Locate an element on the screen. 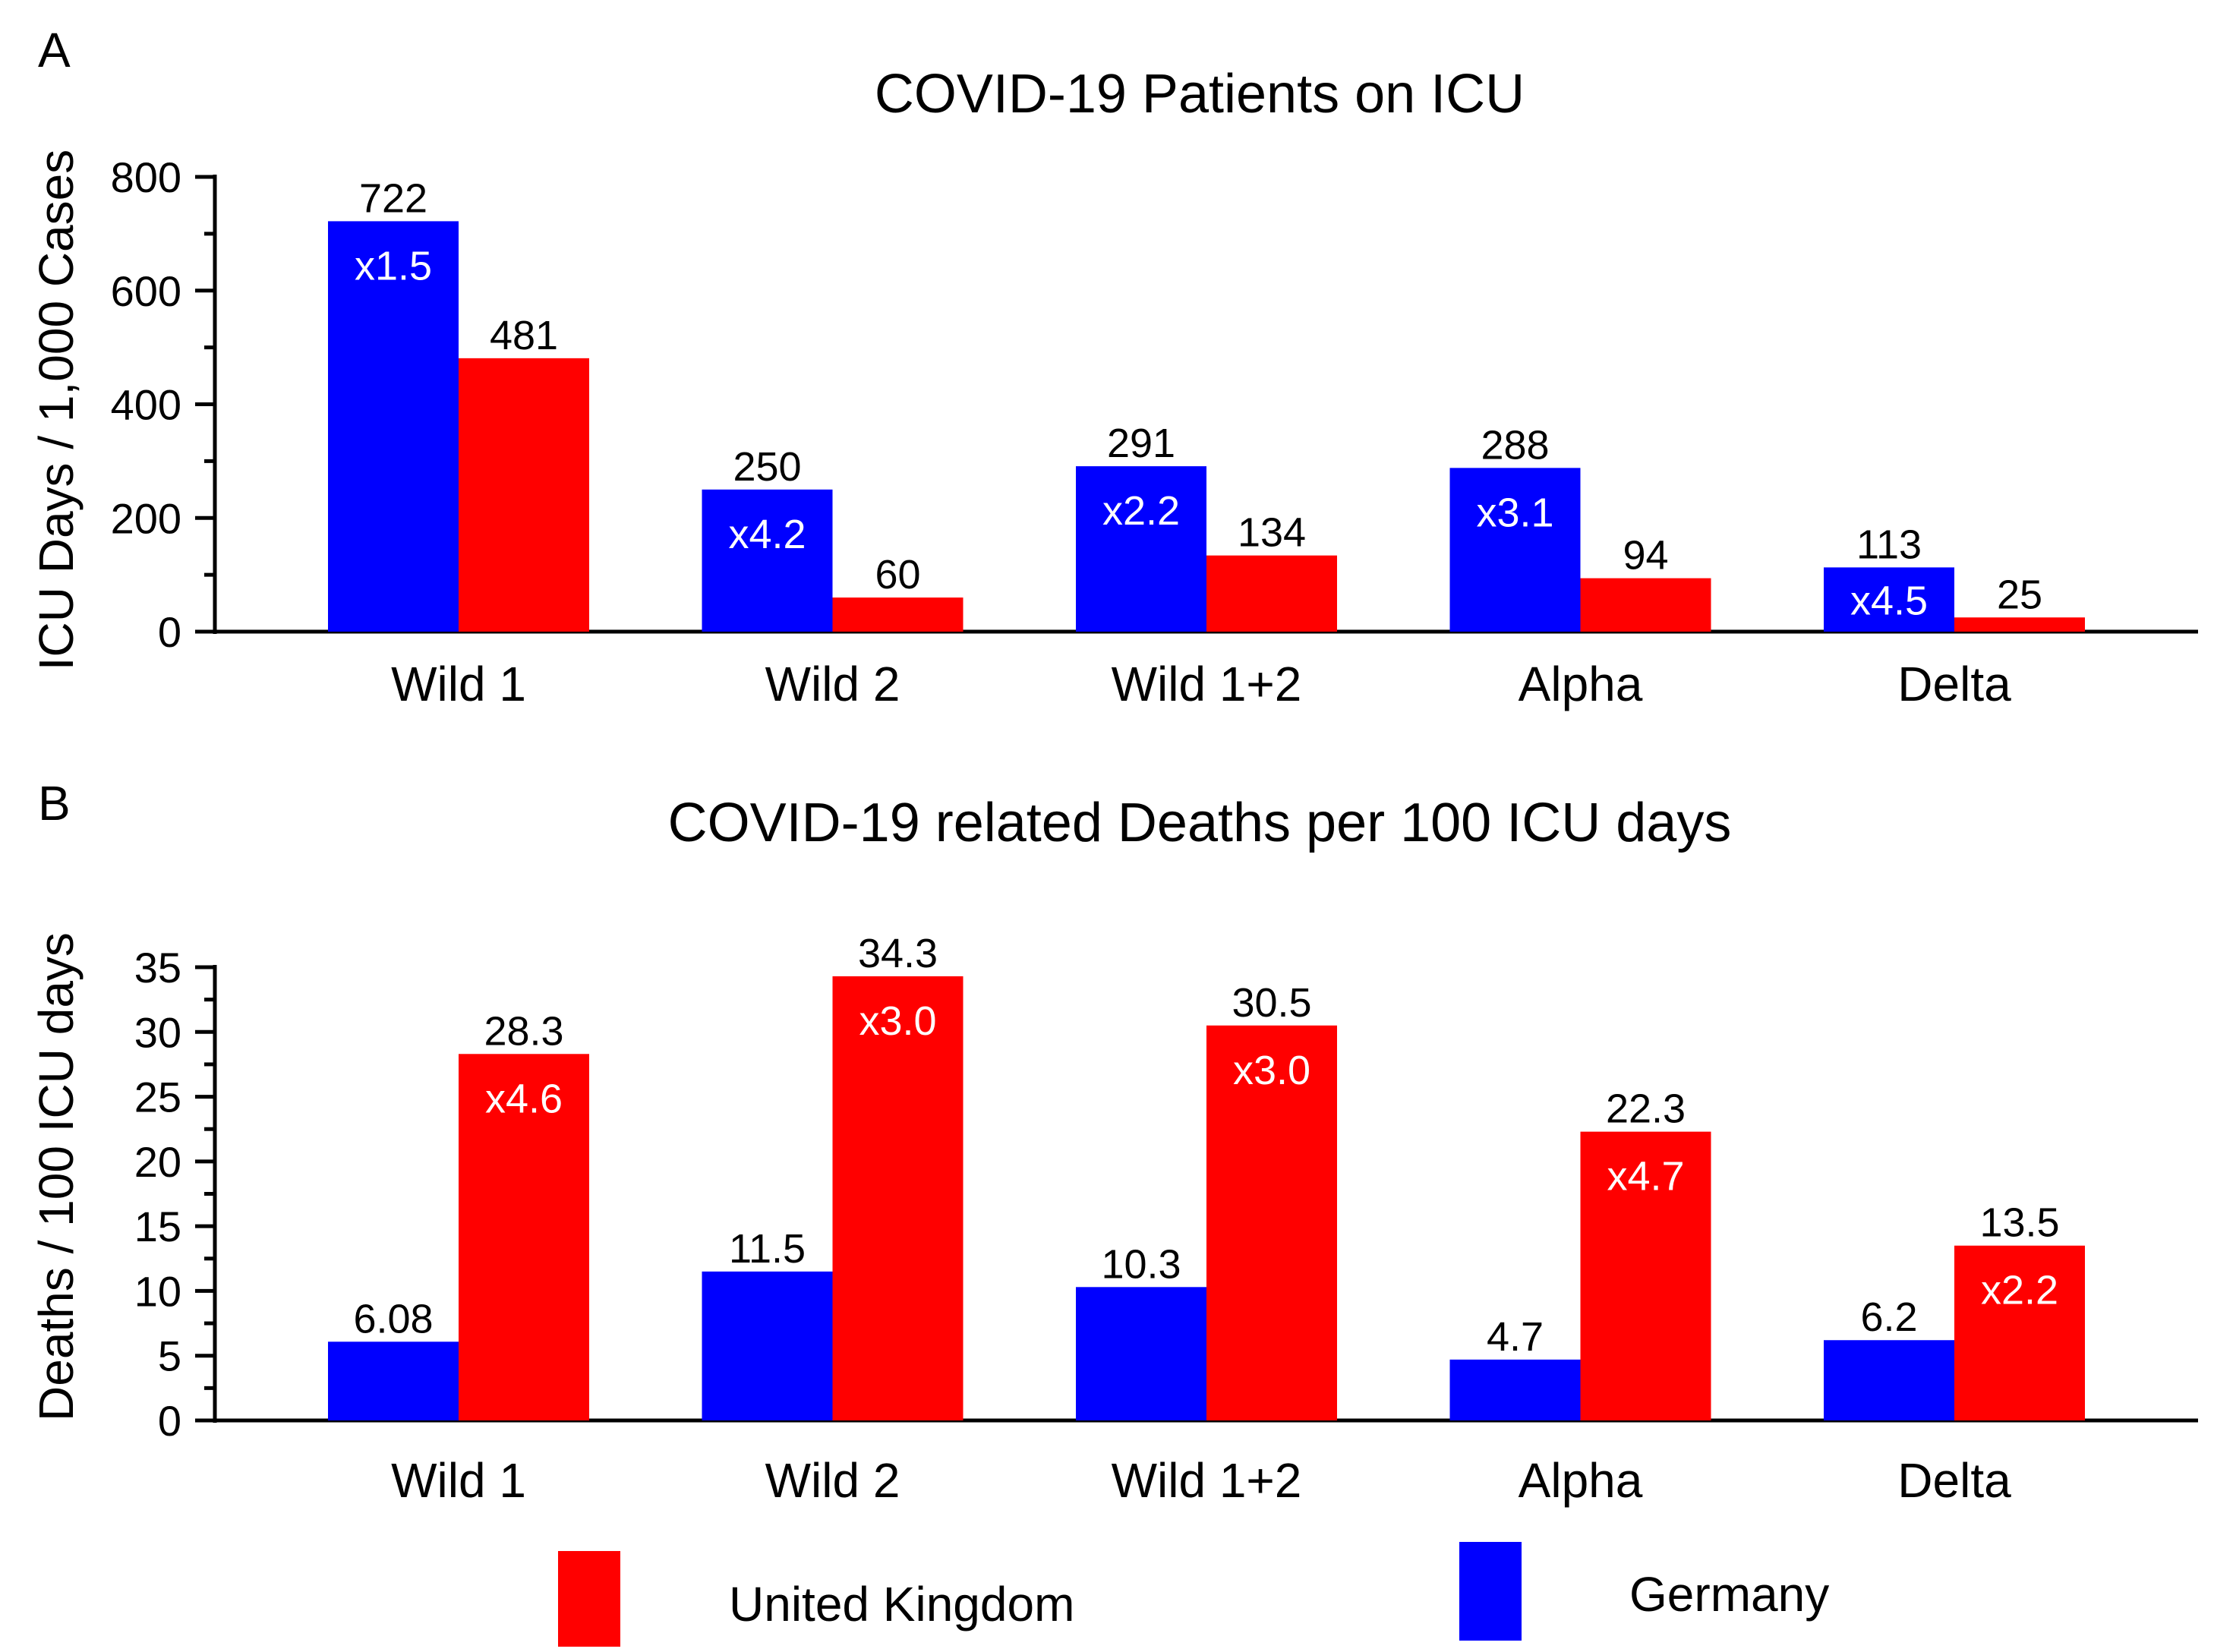 The image size is (2214, 1652). y-tick-label: 5 is located at coordinates (169, 1356).